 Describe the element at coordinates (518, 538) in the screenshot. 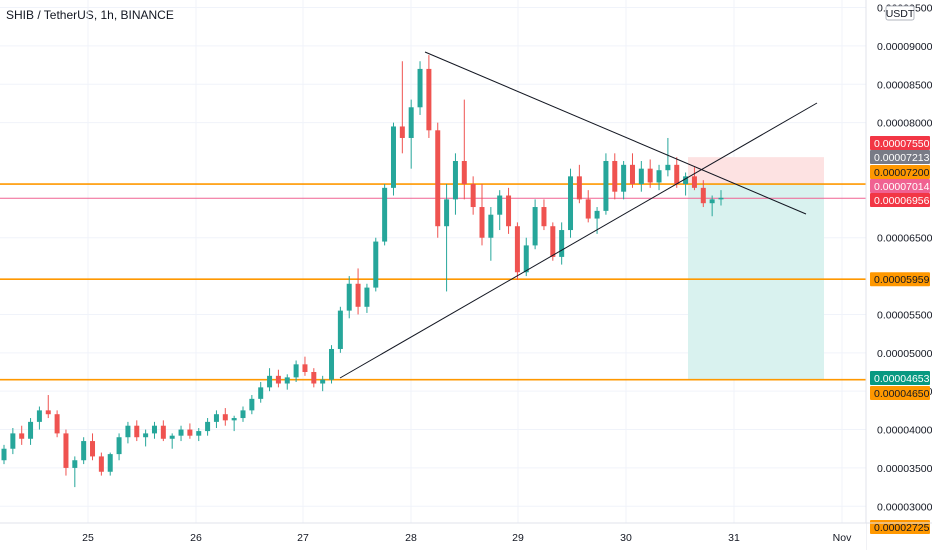

I see `x-tick-label: 29` at that location.